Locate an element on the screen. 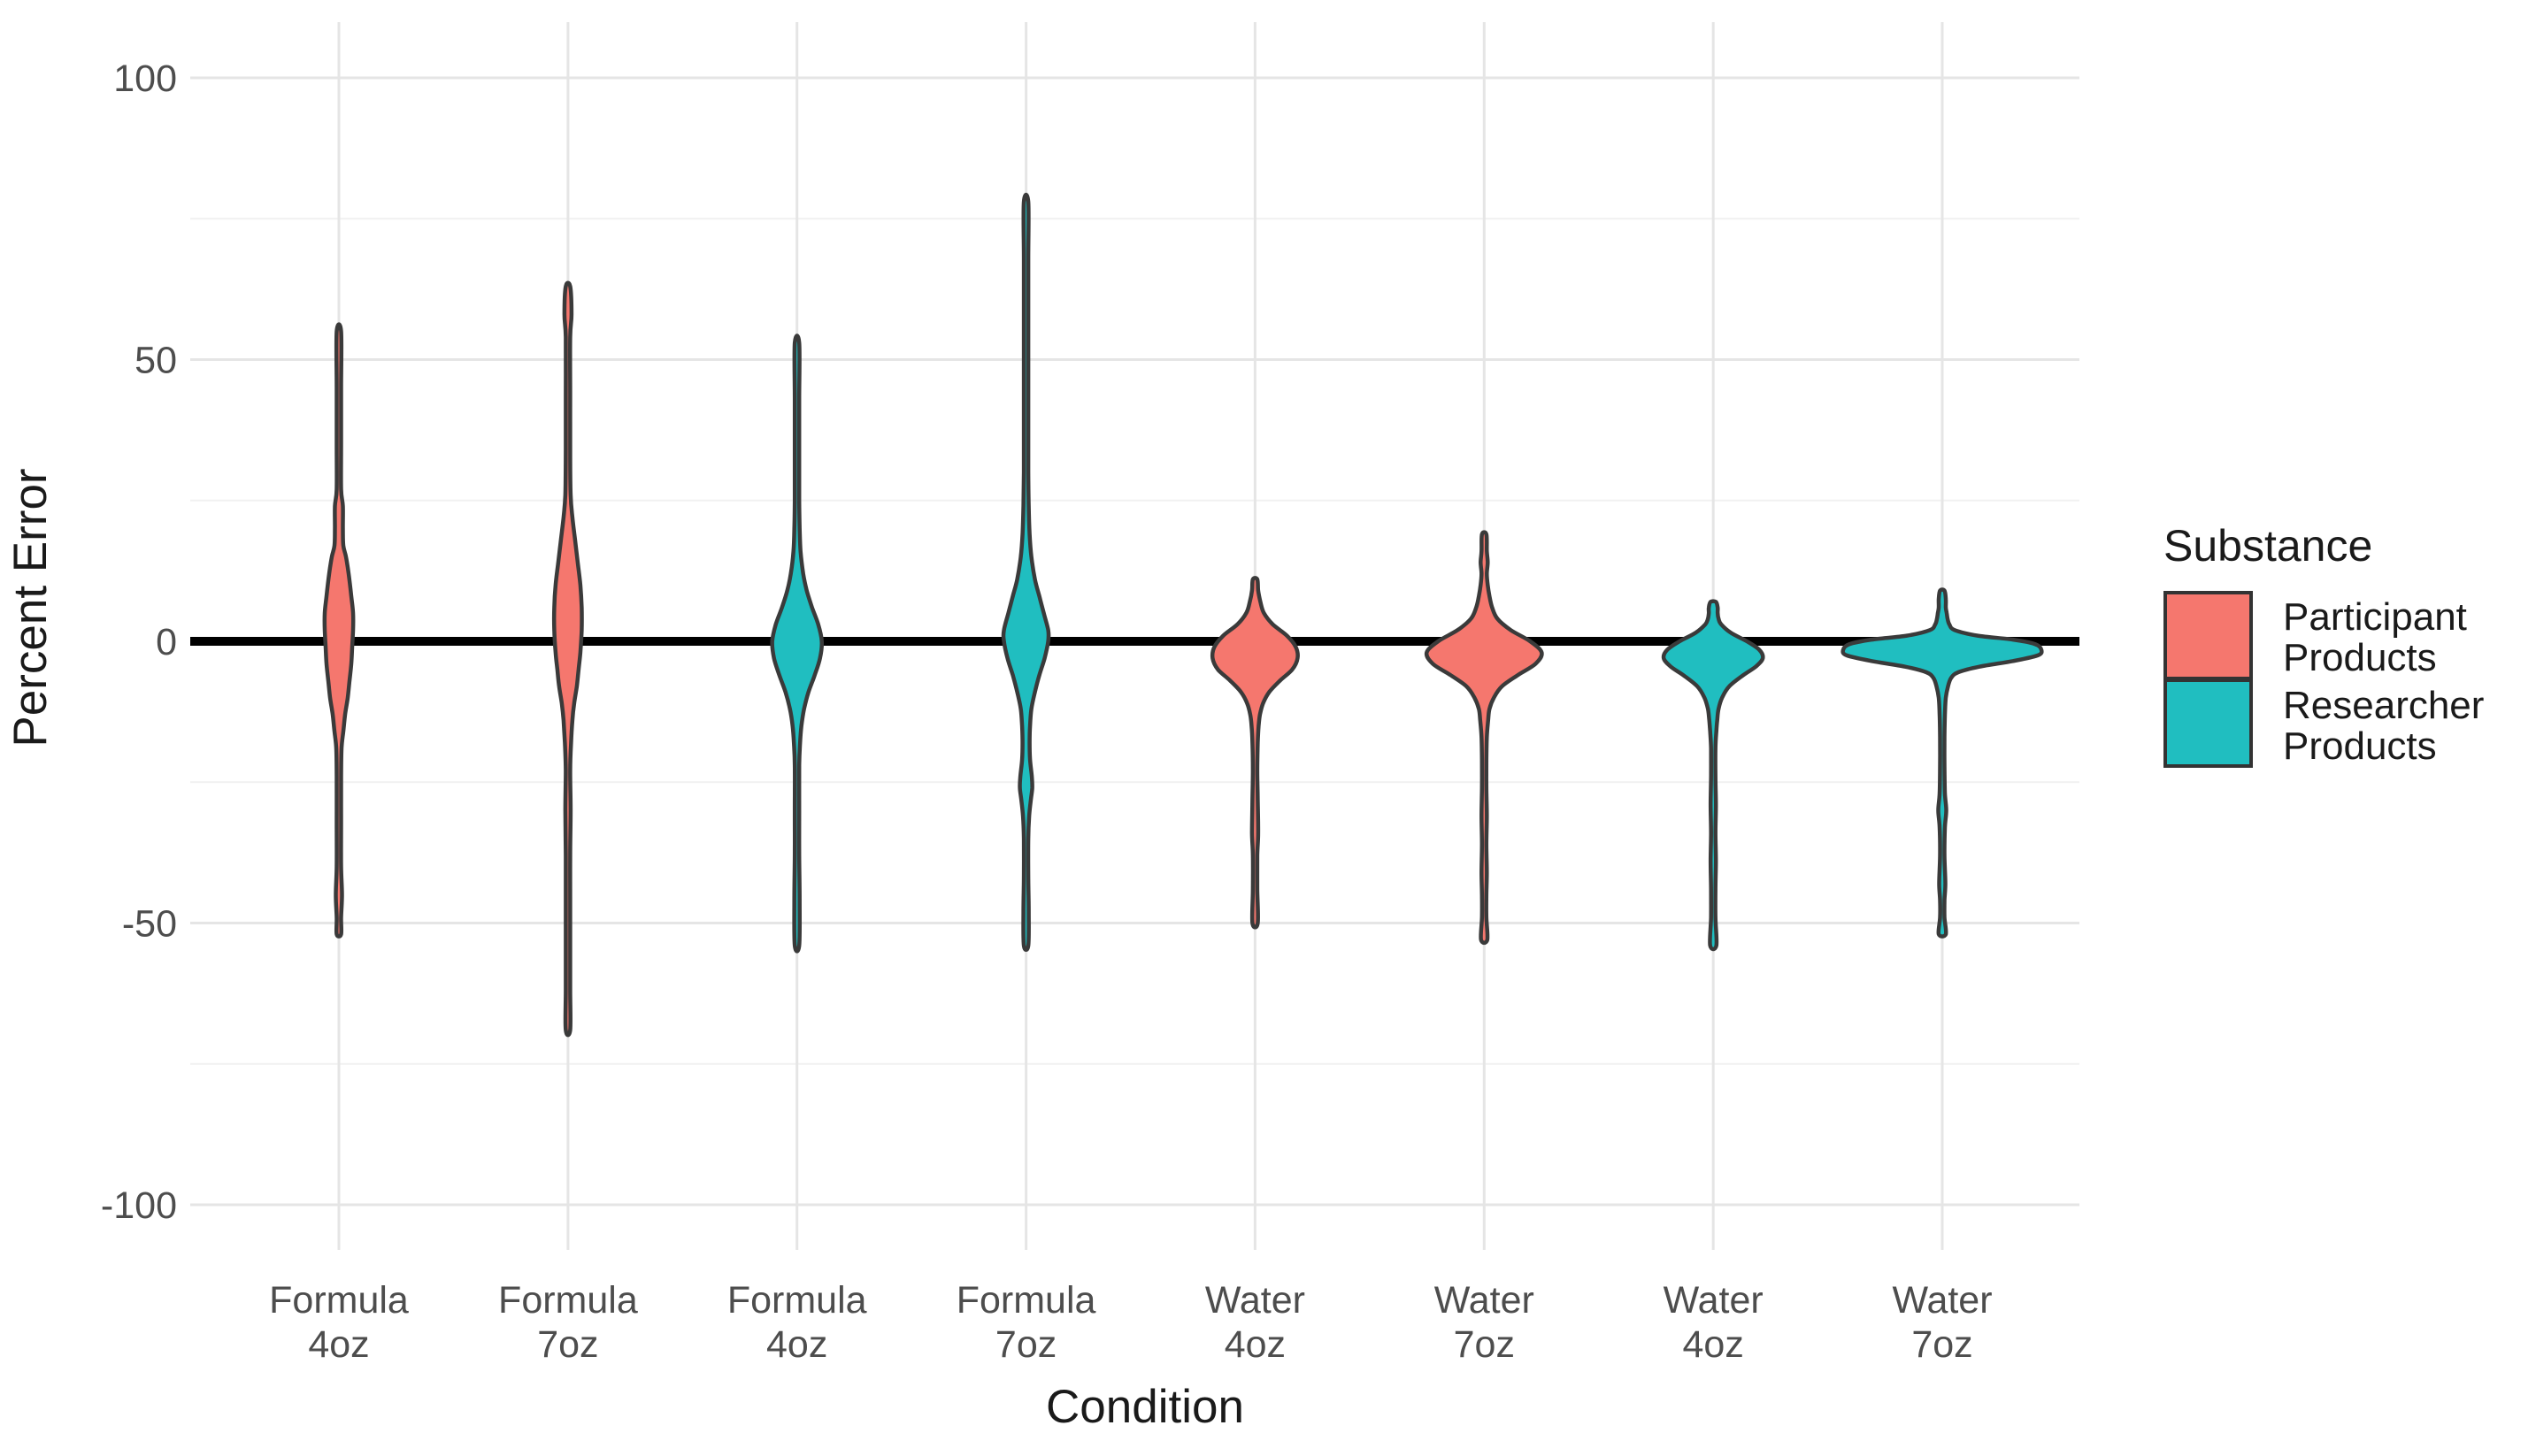 The image size is (2536, 1456). violin-water-7oz-participant is located at coordinates (1484, 738).